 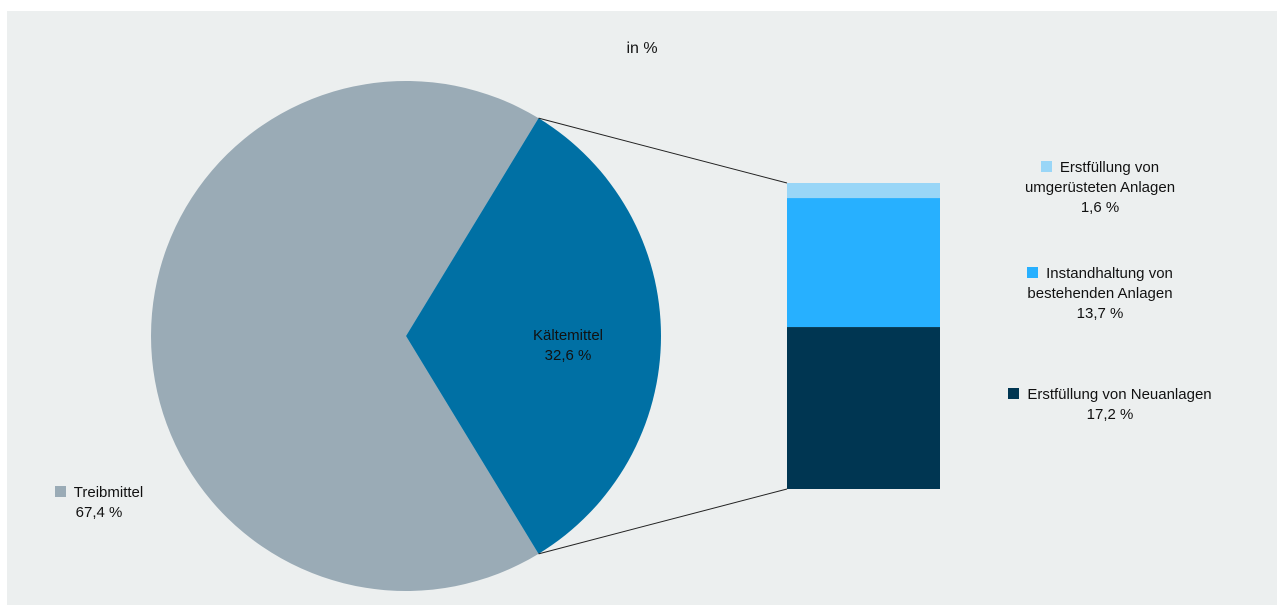 What do you see at coordinates (1110, 405) in the screenshot?
I see `legend-erstfuellung-neuanlagen: Erstfüllung von Neuanlagen 17,2 %` at bounding box center [1110, 405].